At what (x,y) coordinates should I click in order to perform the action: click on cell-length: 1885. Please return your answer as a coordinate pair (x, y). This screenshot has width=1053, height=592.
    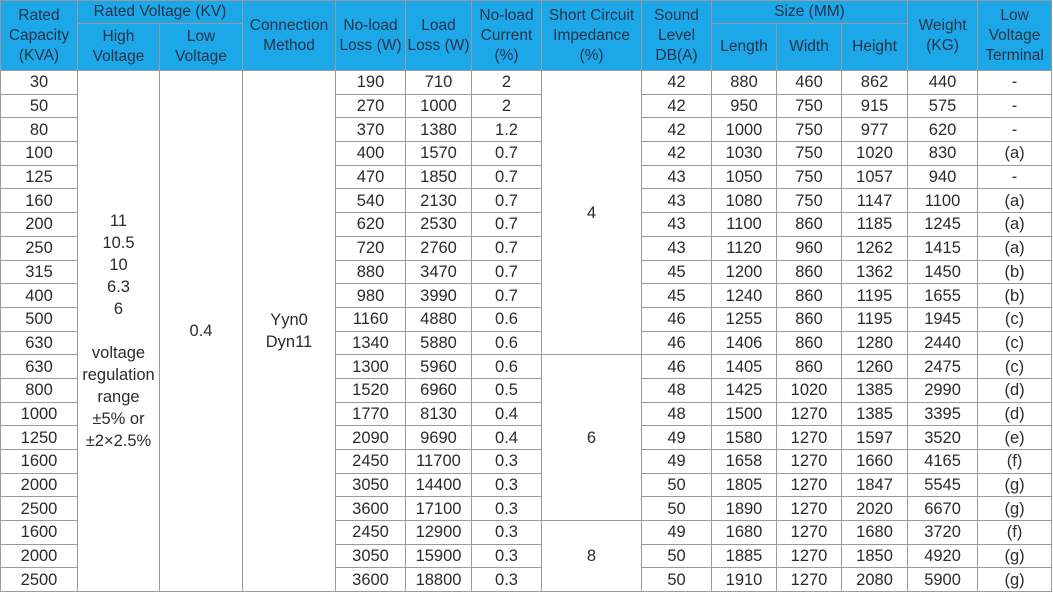
    Looking at the image, I should click on (744, 556).